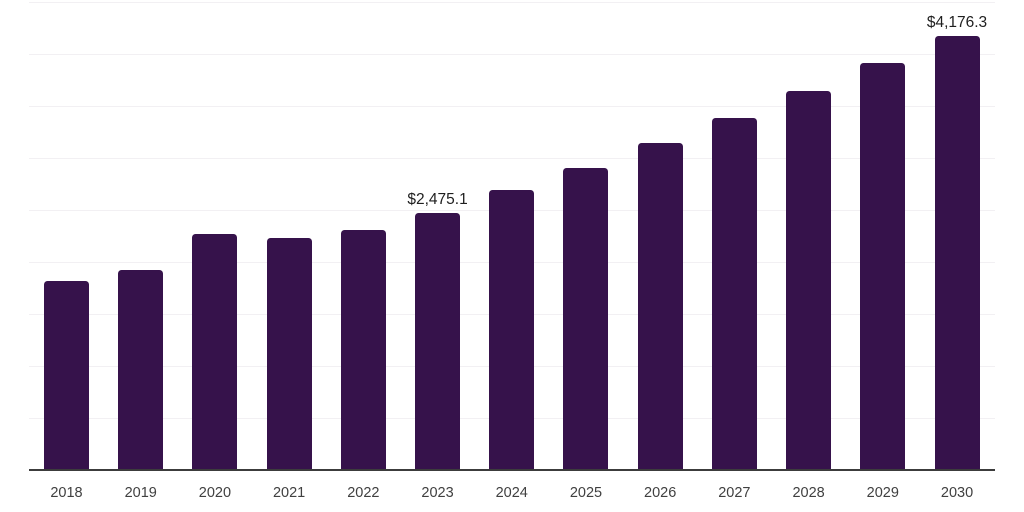 This screenshot has width=1024, height=512. What do you see at coordinates (66, 375) in the screenshot?
I see `bar-2018` at bounding box center [66, 375].